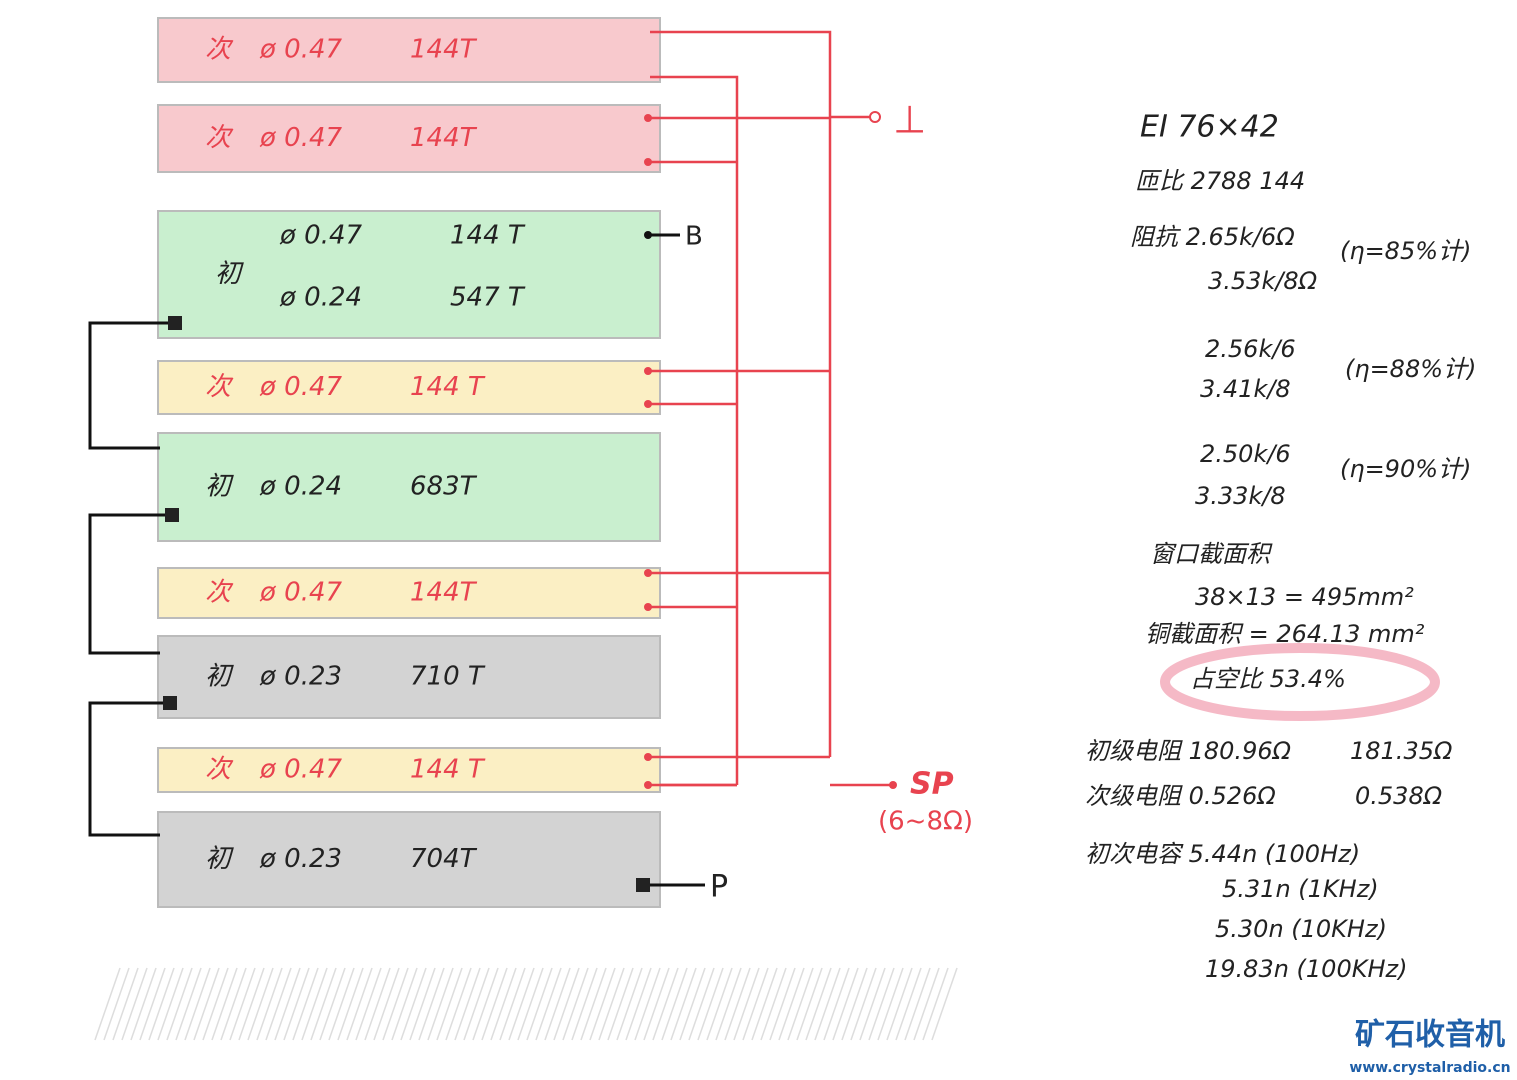 The image size is (1517, 1080). I want to click on note: 铜截面积 = 264.13 mm², so click(1285, 634).